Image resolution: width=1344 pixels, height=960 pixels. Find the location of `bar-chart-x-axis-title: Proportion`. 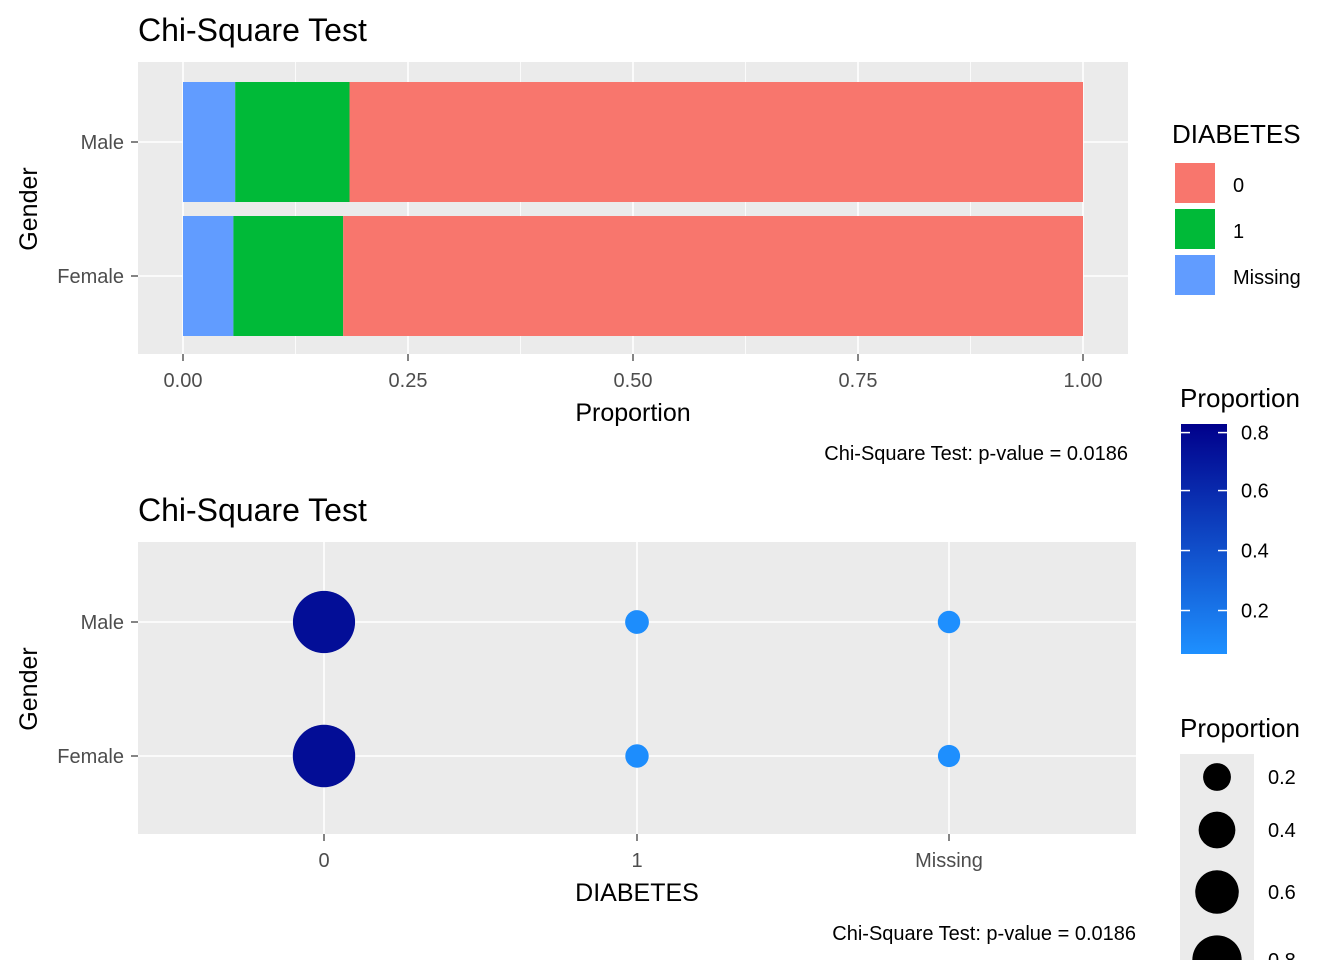

bar-chart-x-axis-title: Proportion is located at coordinates (632, 413).